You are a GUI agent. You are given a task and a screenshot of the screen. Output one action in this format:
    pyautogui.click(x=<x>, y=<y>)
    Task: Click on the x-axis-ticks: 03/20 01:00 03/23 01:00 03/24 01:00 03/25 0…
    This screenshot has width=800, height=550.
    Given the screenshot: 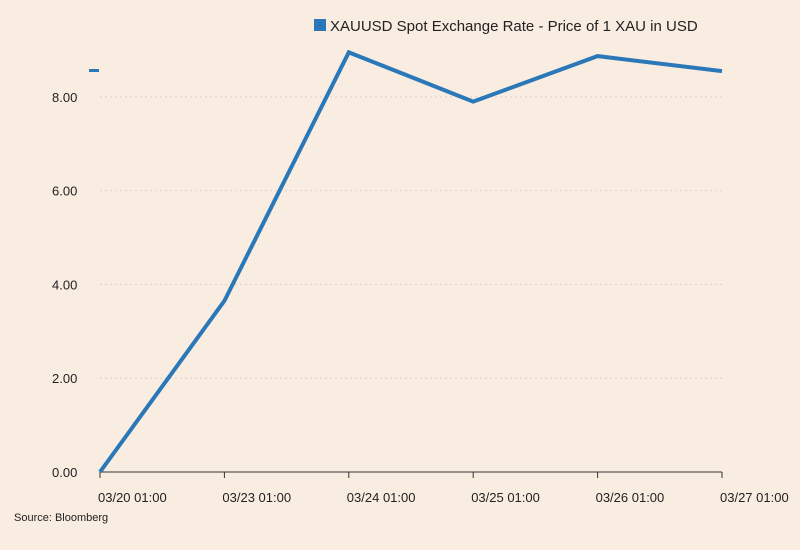 What is the action you would take?
    pyautogui.click(x=443, y=488)
    